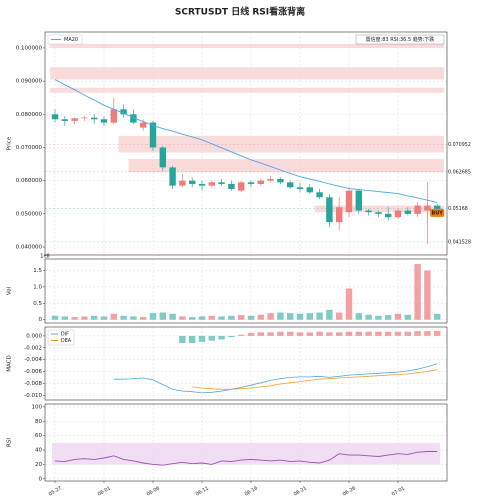  Describe the element at coordinates (240, 12) in the screenshot. I see `chart-title: SCRTUSDT 日线 RSI看涨背离` at that location.